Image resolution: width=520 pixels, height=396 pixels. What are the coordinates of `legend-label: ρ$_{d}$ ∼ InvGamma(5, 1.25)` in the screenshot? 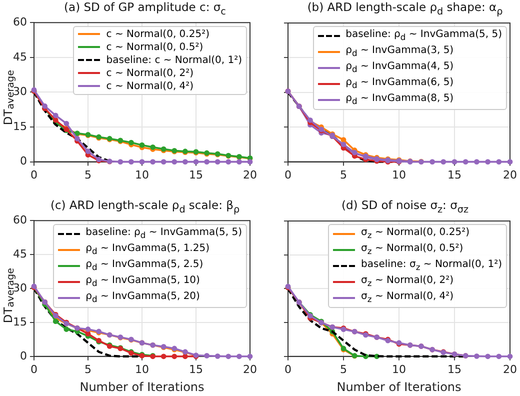 It's located at (148, 250).